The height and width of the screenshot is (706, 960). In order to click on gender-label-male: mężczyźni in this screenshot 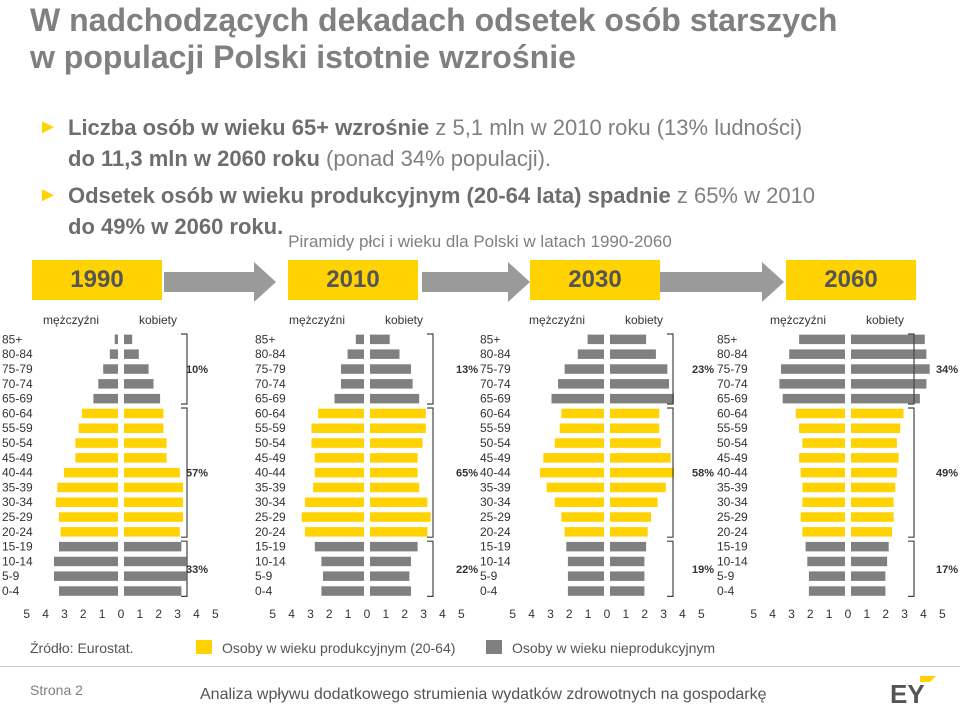, I will do `click(317, 320)`.